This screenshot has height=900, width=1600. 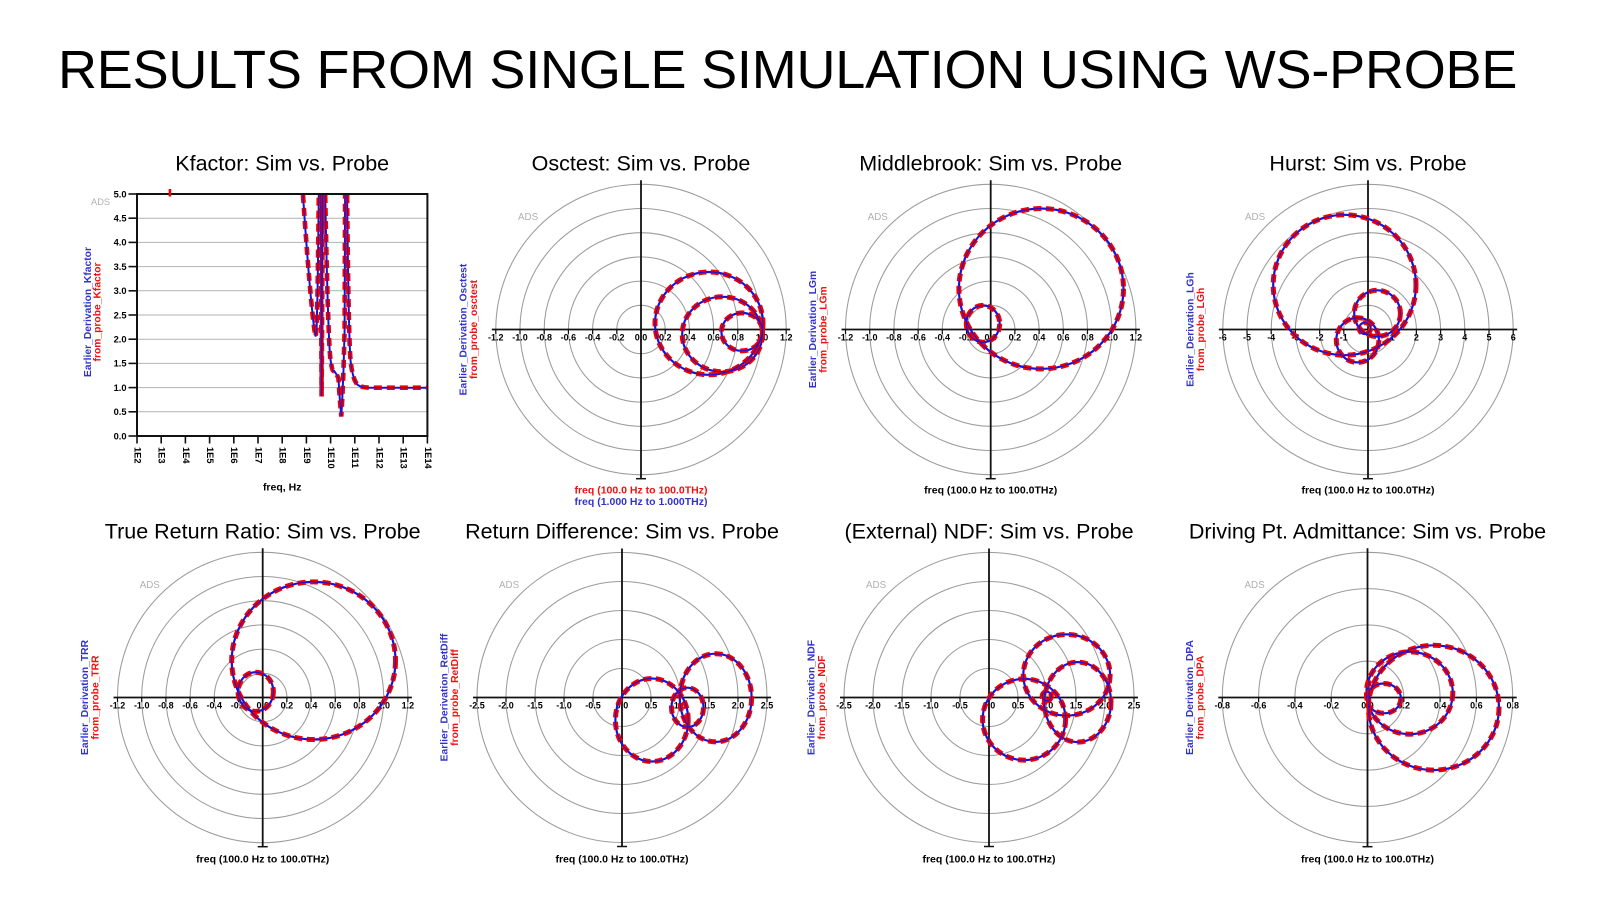 I want to click on svg-text: 1E7, so click(x=258, y=455).